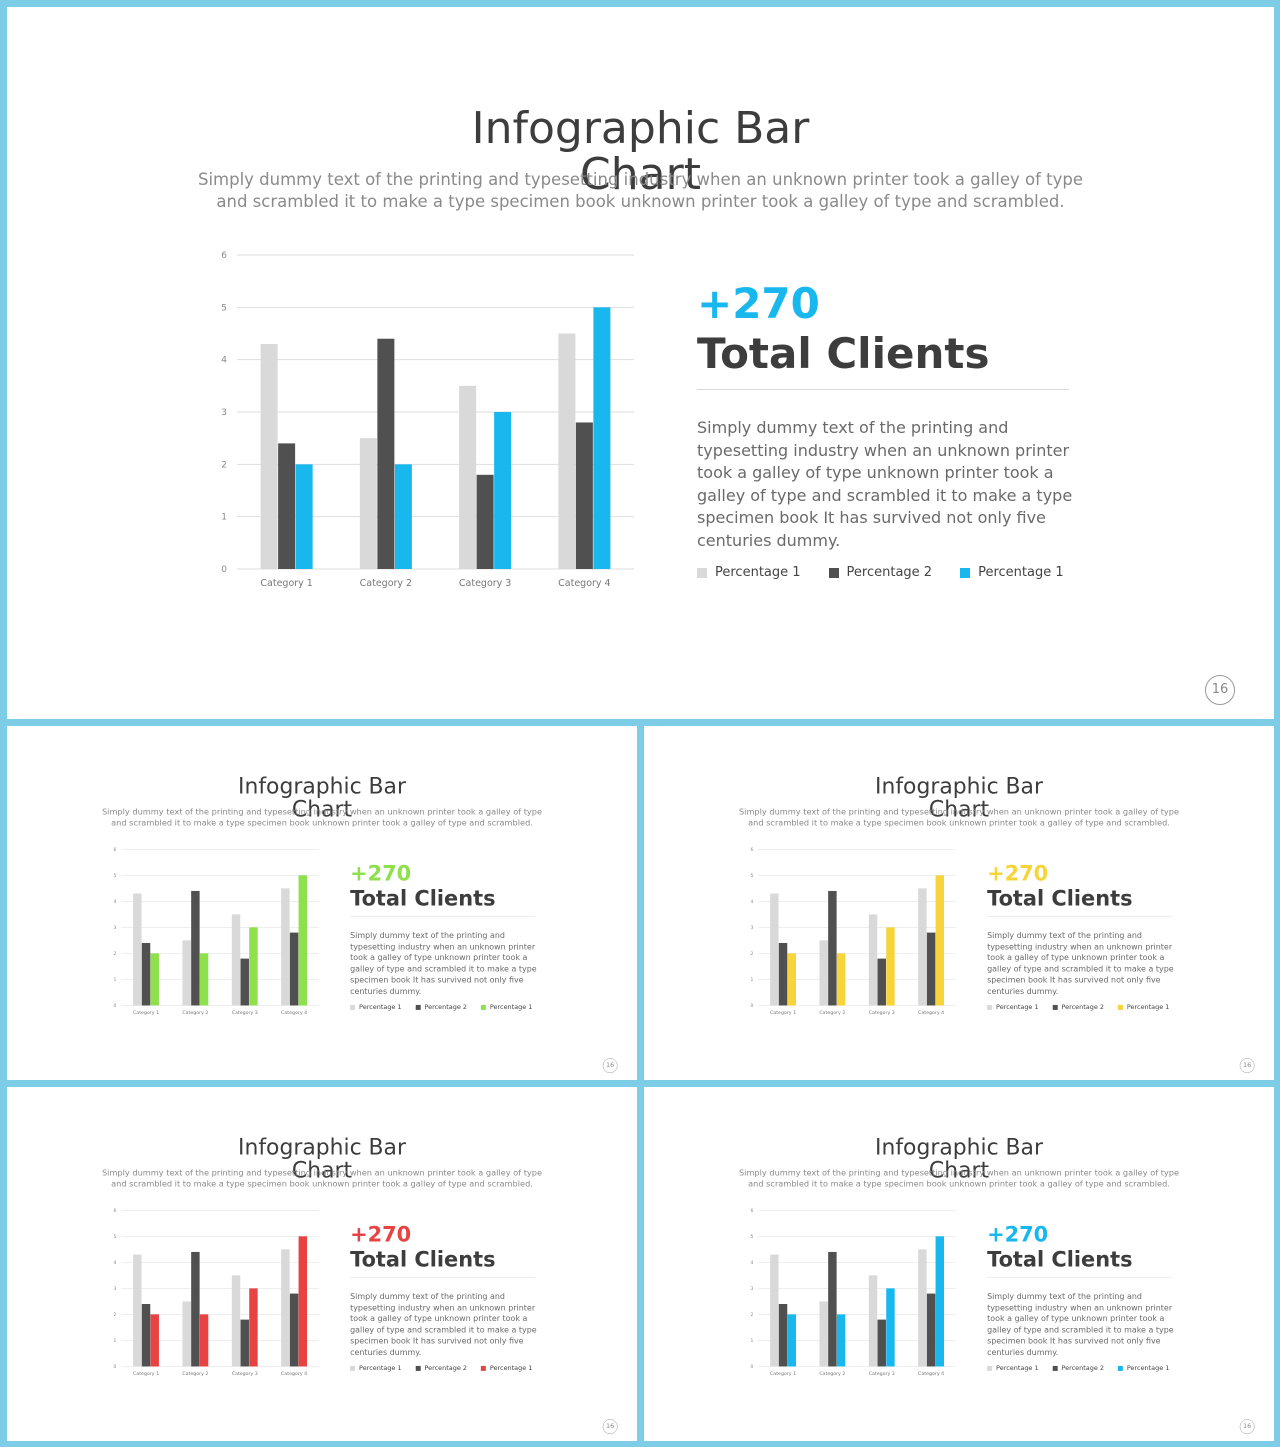 The image size is (1280, 1447). Describe the element at coordinates (758, 303) in the screenshot. I see `big-number: +270` at that location.